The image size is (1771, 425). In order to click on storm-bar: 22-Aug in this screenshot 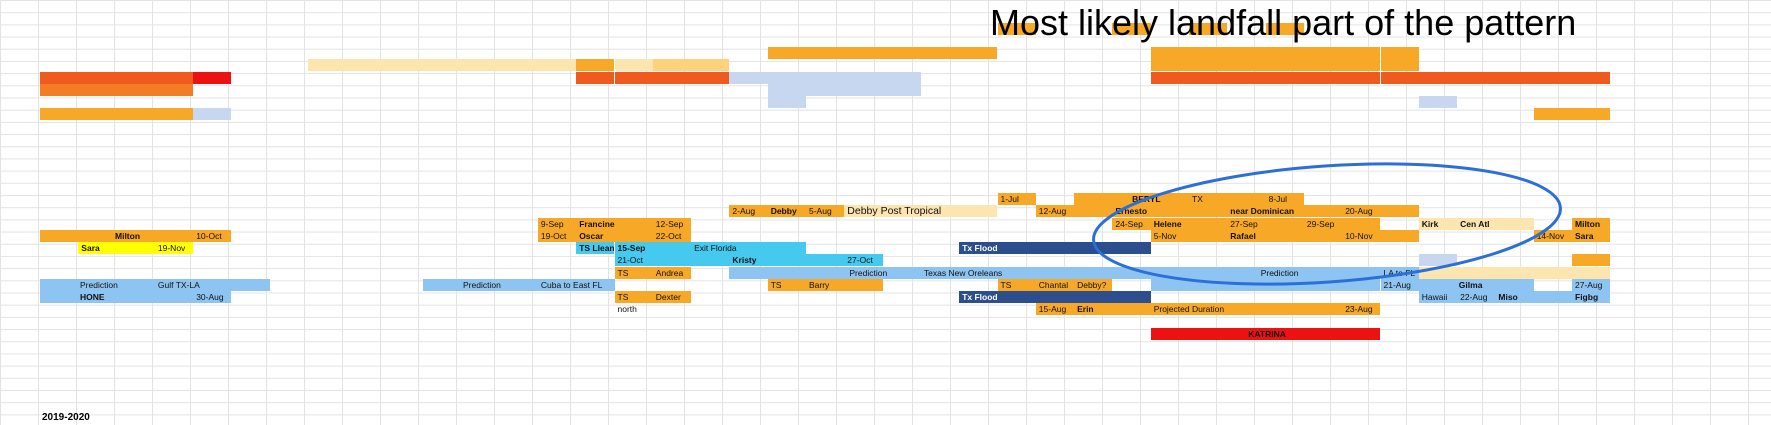, I will do `click(1476, 297)`.